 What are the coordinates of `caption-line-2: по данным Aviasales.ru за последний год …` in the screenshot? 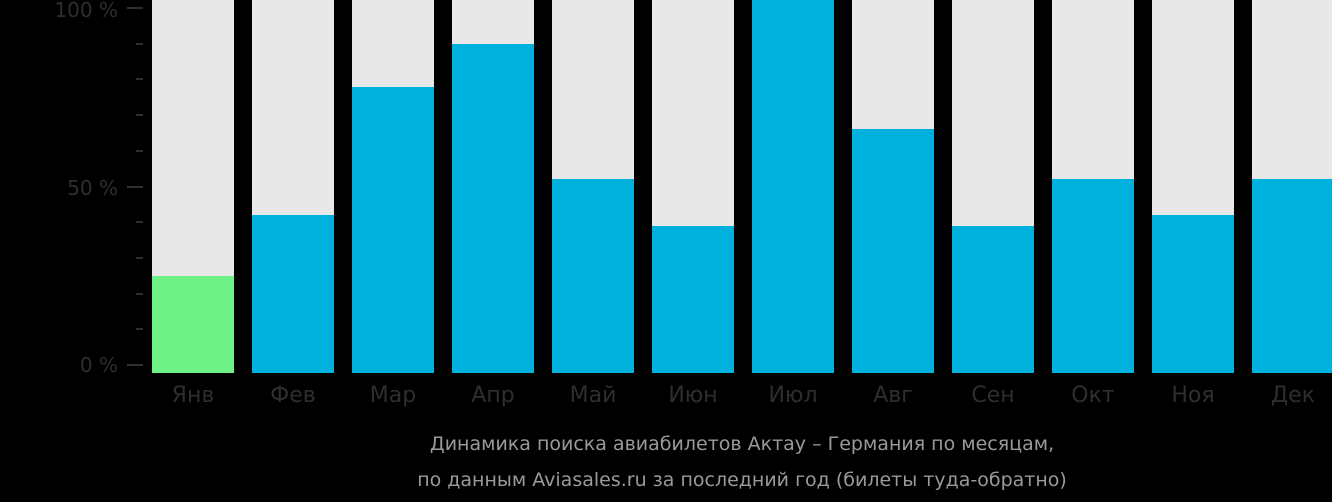 It's located at (742, 480).